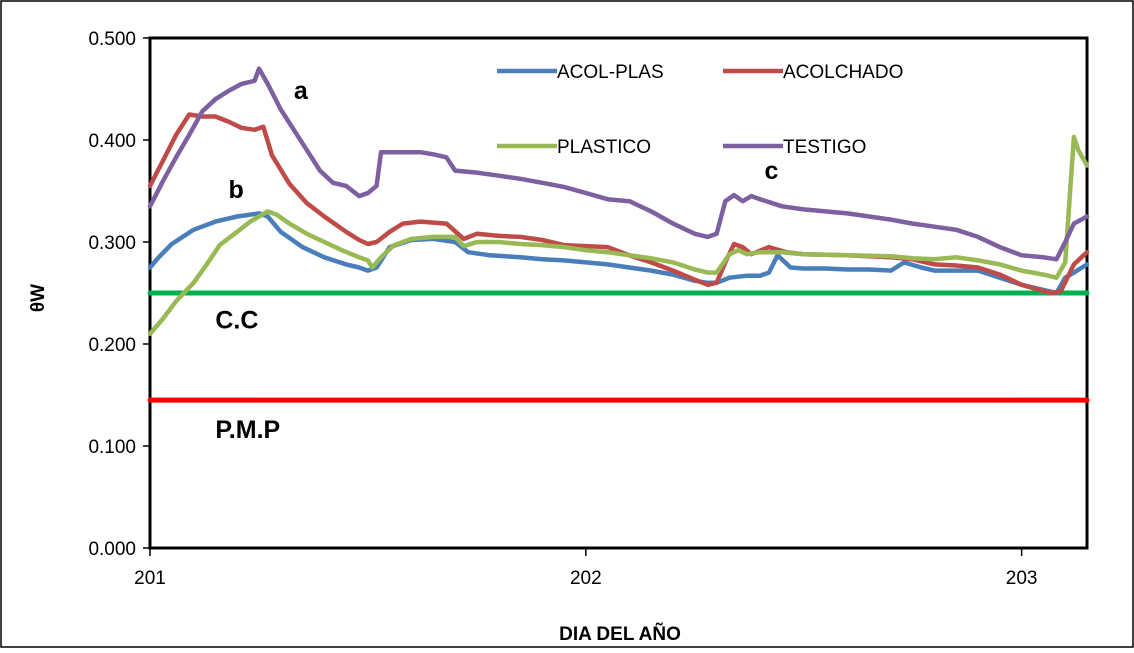  What do you see at coordinates (771, 171) in the screenshot?
I see `annotation-c: c` at bounding box center [771, 171].